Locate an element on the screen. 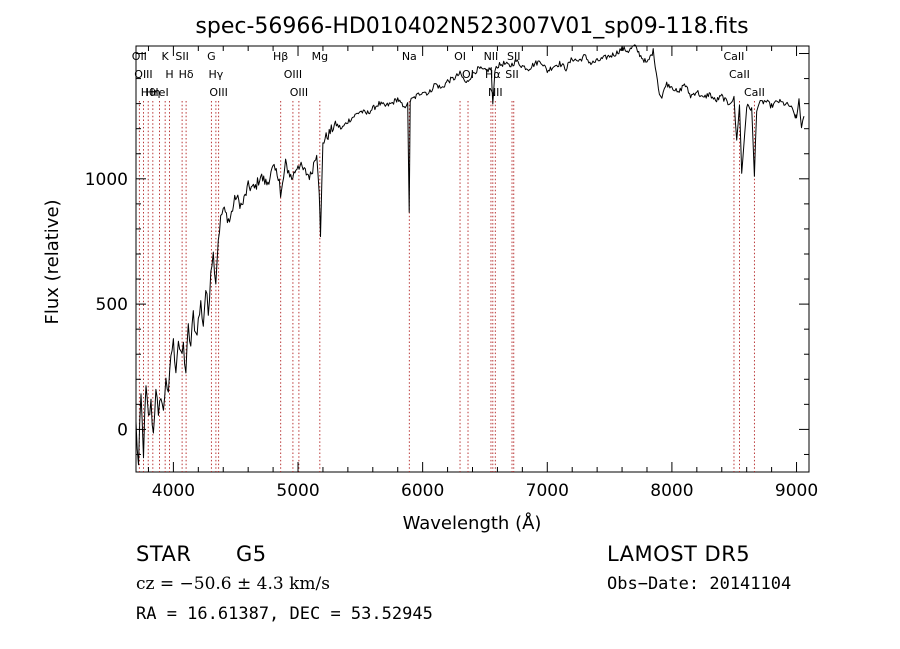 This screenshot has height=649, width=900. line-label: HeI is located at coordinates (159, 92).